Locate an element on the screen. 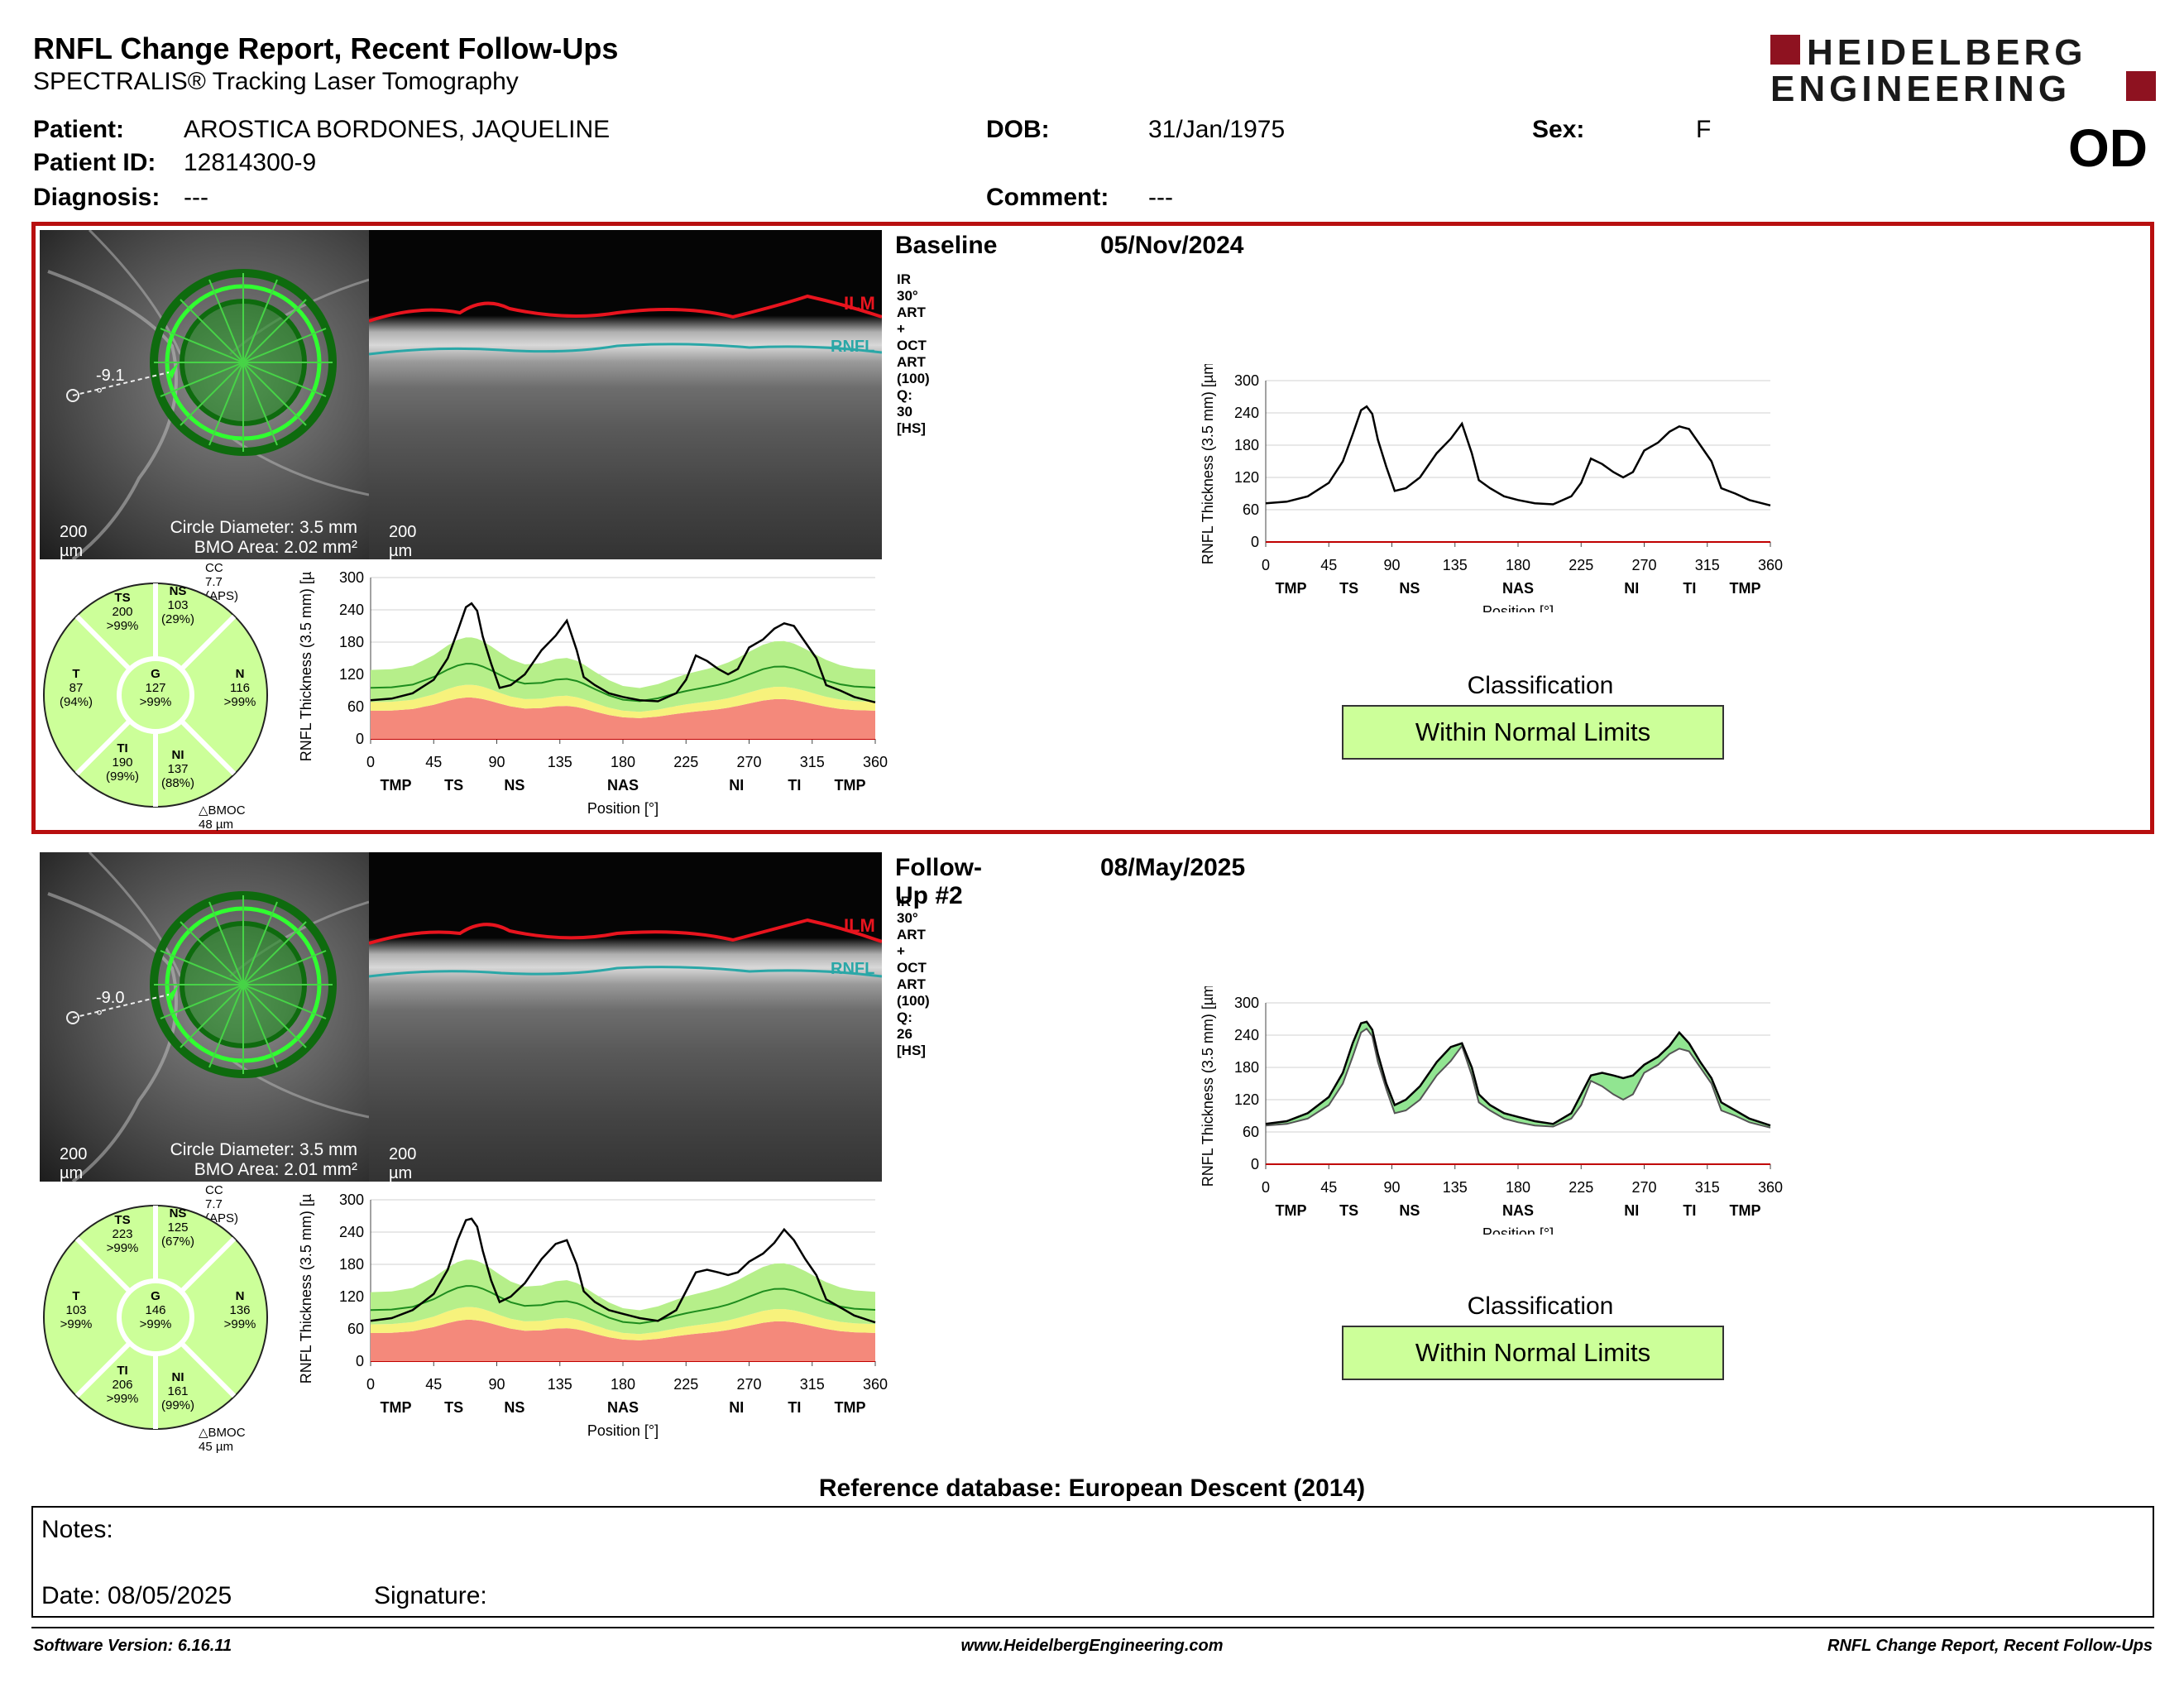  logo-line1: HEIDELBERG is located at coordinates (1946, 52).